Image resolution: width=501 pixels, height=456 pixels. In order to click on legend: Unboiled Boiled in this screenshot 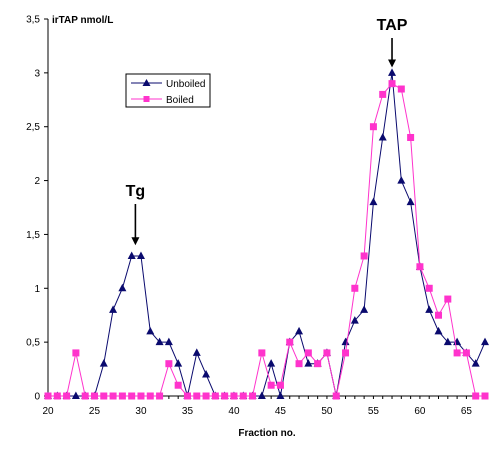, I will do `click(168, 90)`.